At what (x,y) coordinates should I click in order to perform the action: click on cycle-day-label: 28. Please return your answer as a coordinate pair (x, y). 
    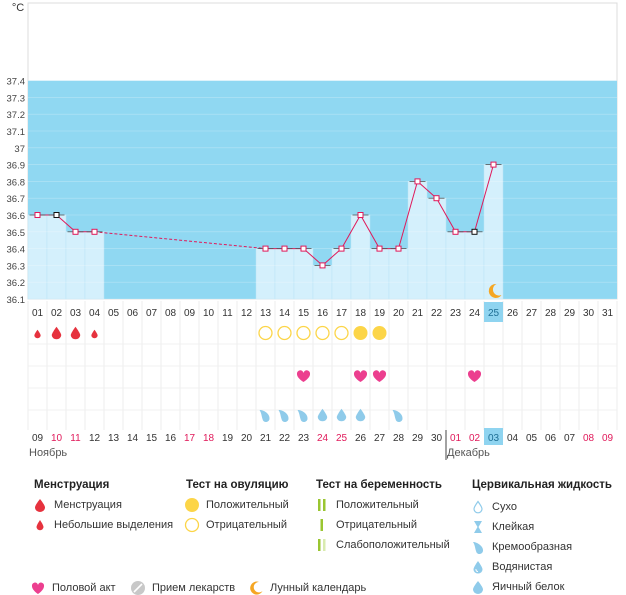
    Looking at the image, I should click on (551, 313).